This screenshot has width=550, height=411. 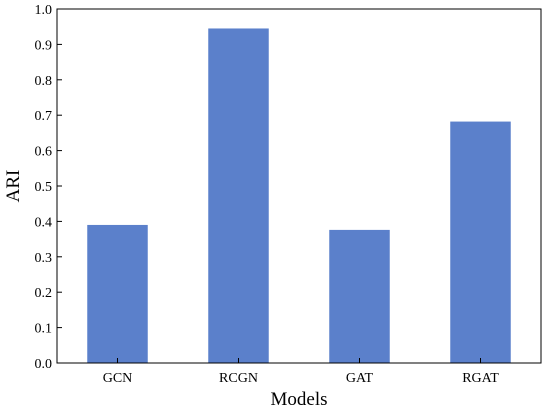 I want to click on y-axis: 0.0 0.1 0.2 0.3 0.4 0.5 0.6 0.7 0.8 0.9 1.0, so click(x=48, y=187).